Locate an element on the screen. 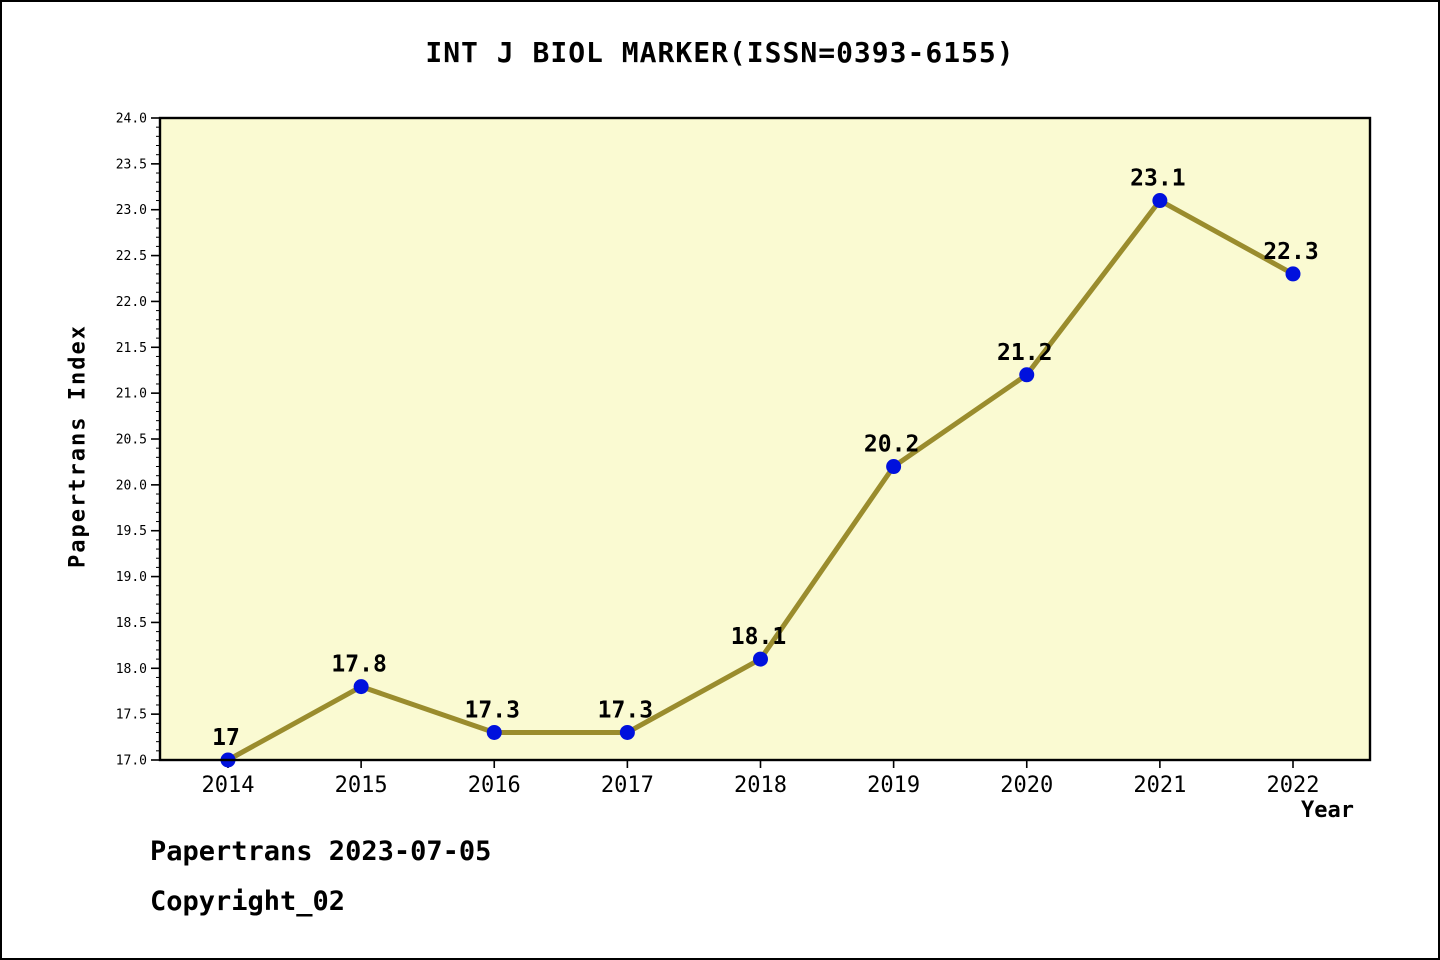  y-tick-label: 19.5 is located at coordinates (131, 531).